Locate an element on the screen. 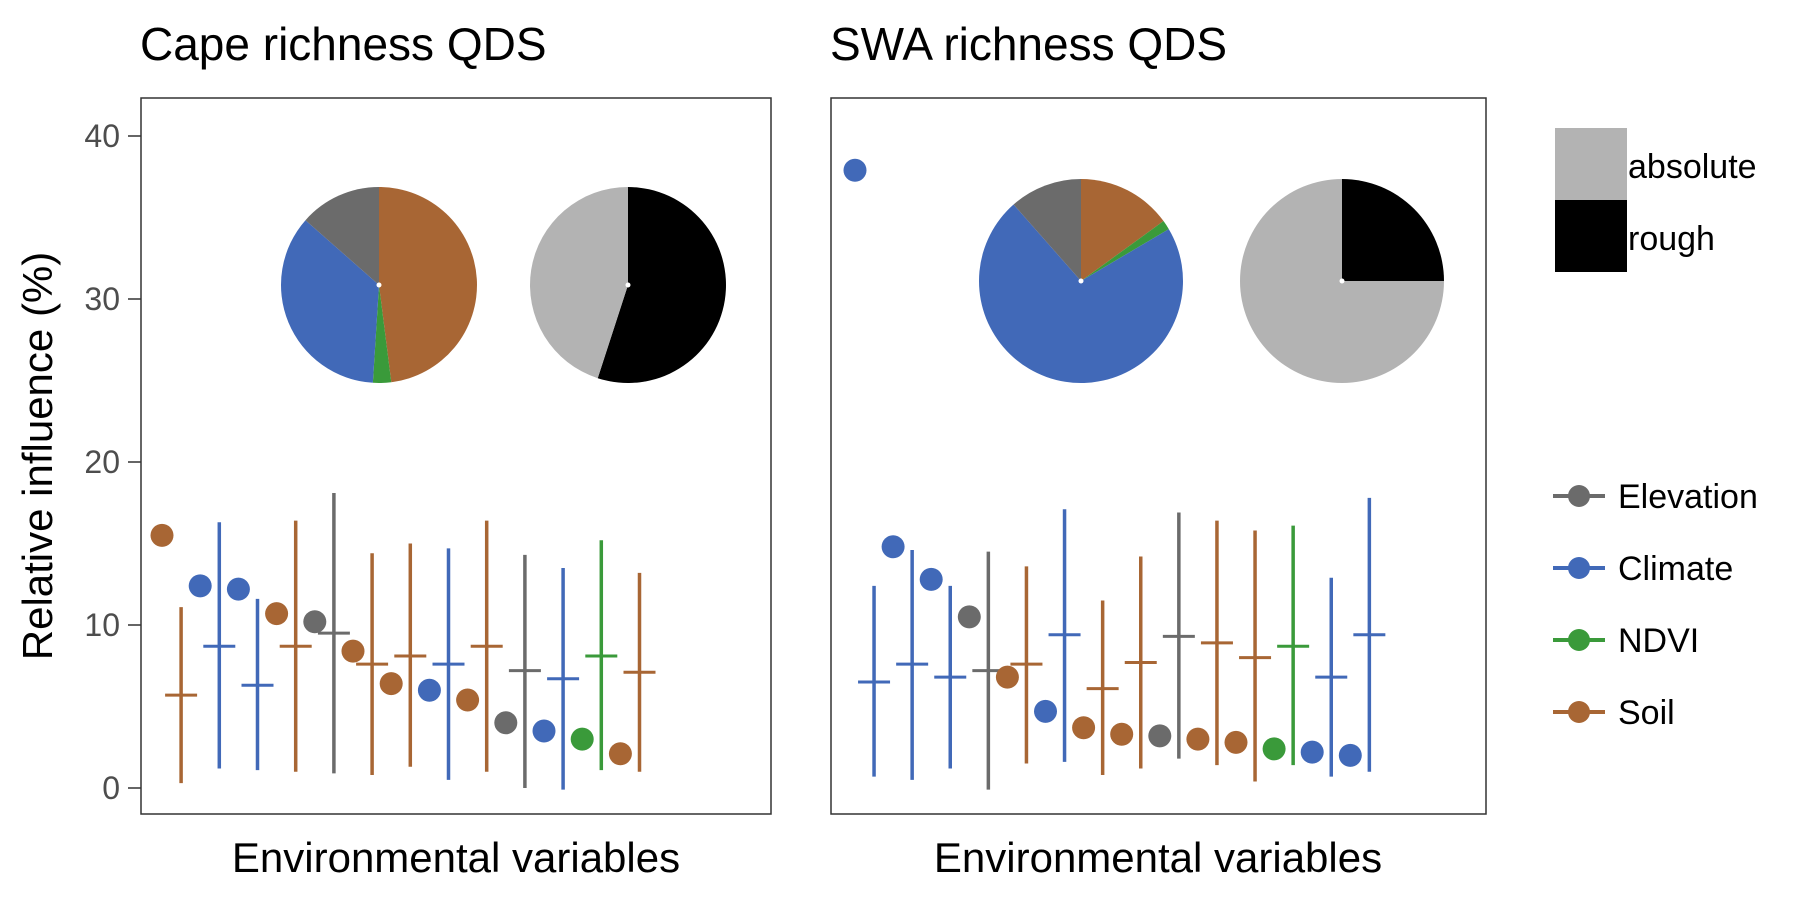  legend-label-elevation: Elevation is located at coordinates (1688, 497).